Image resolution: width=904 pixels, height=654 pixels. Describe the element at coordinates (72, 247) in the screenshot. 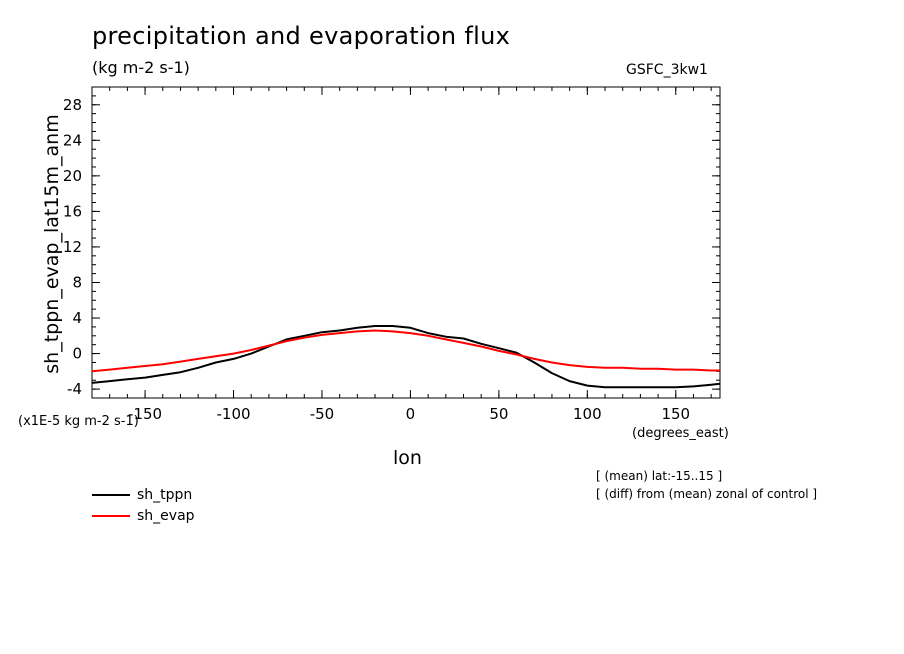

I see `y-tick-label: 12` at that location.